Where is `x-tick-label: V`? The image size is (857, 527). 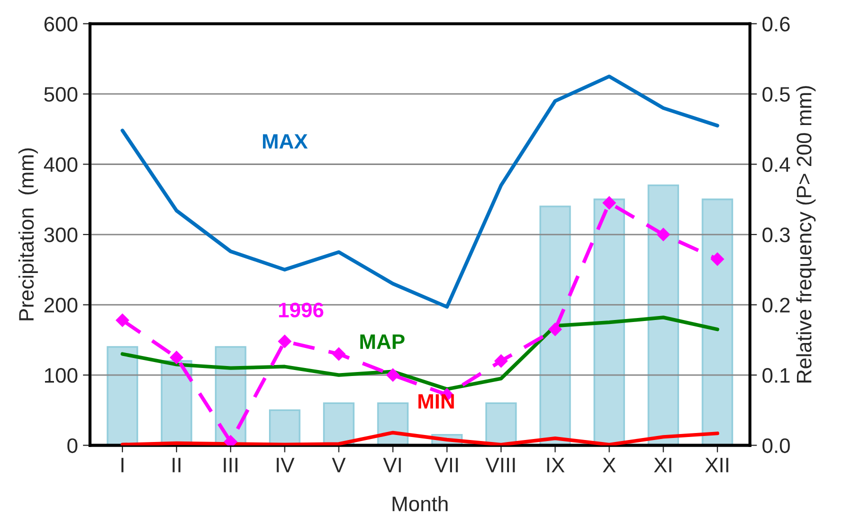
x-tick-label: V is located at coordinates (339, 465).